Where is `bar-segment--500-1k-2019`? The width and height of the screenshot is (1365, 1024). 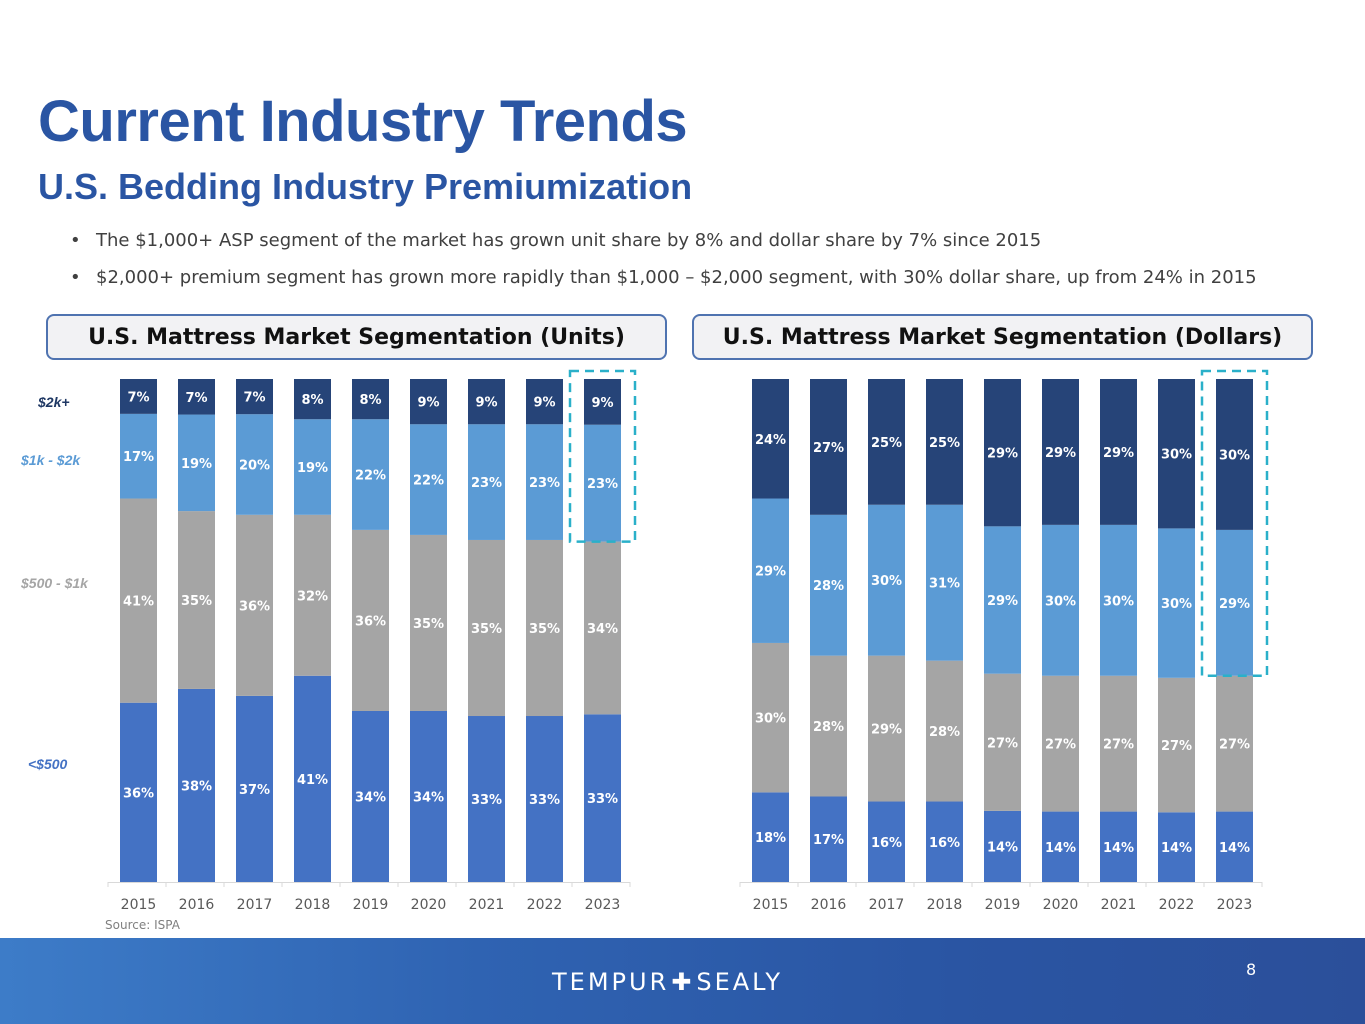
bar-segment--500-1k-2019 is located at coordinates (370, 620).